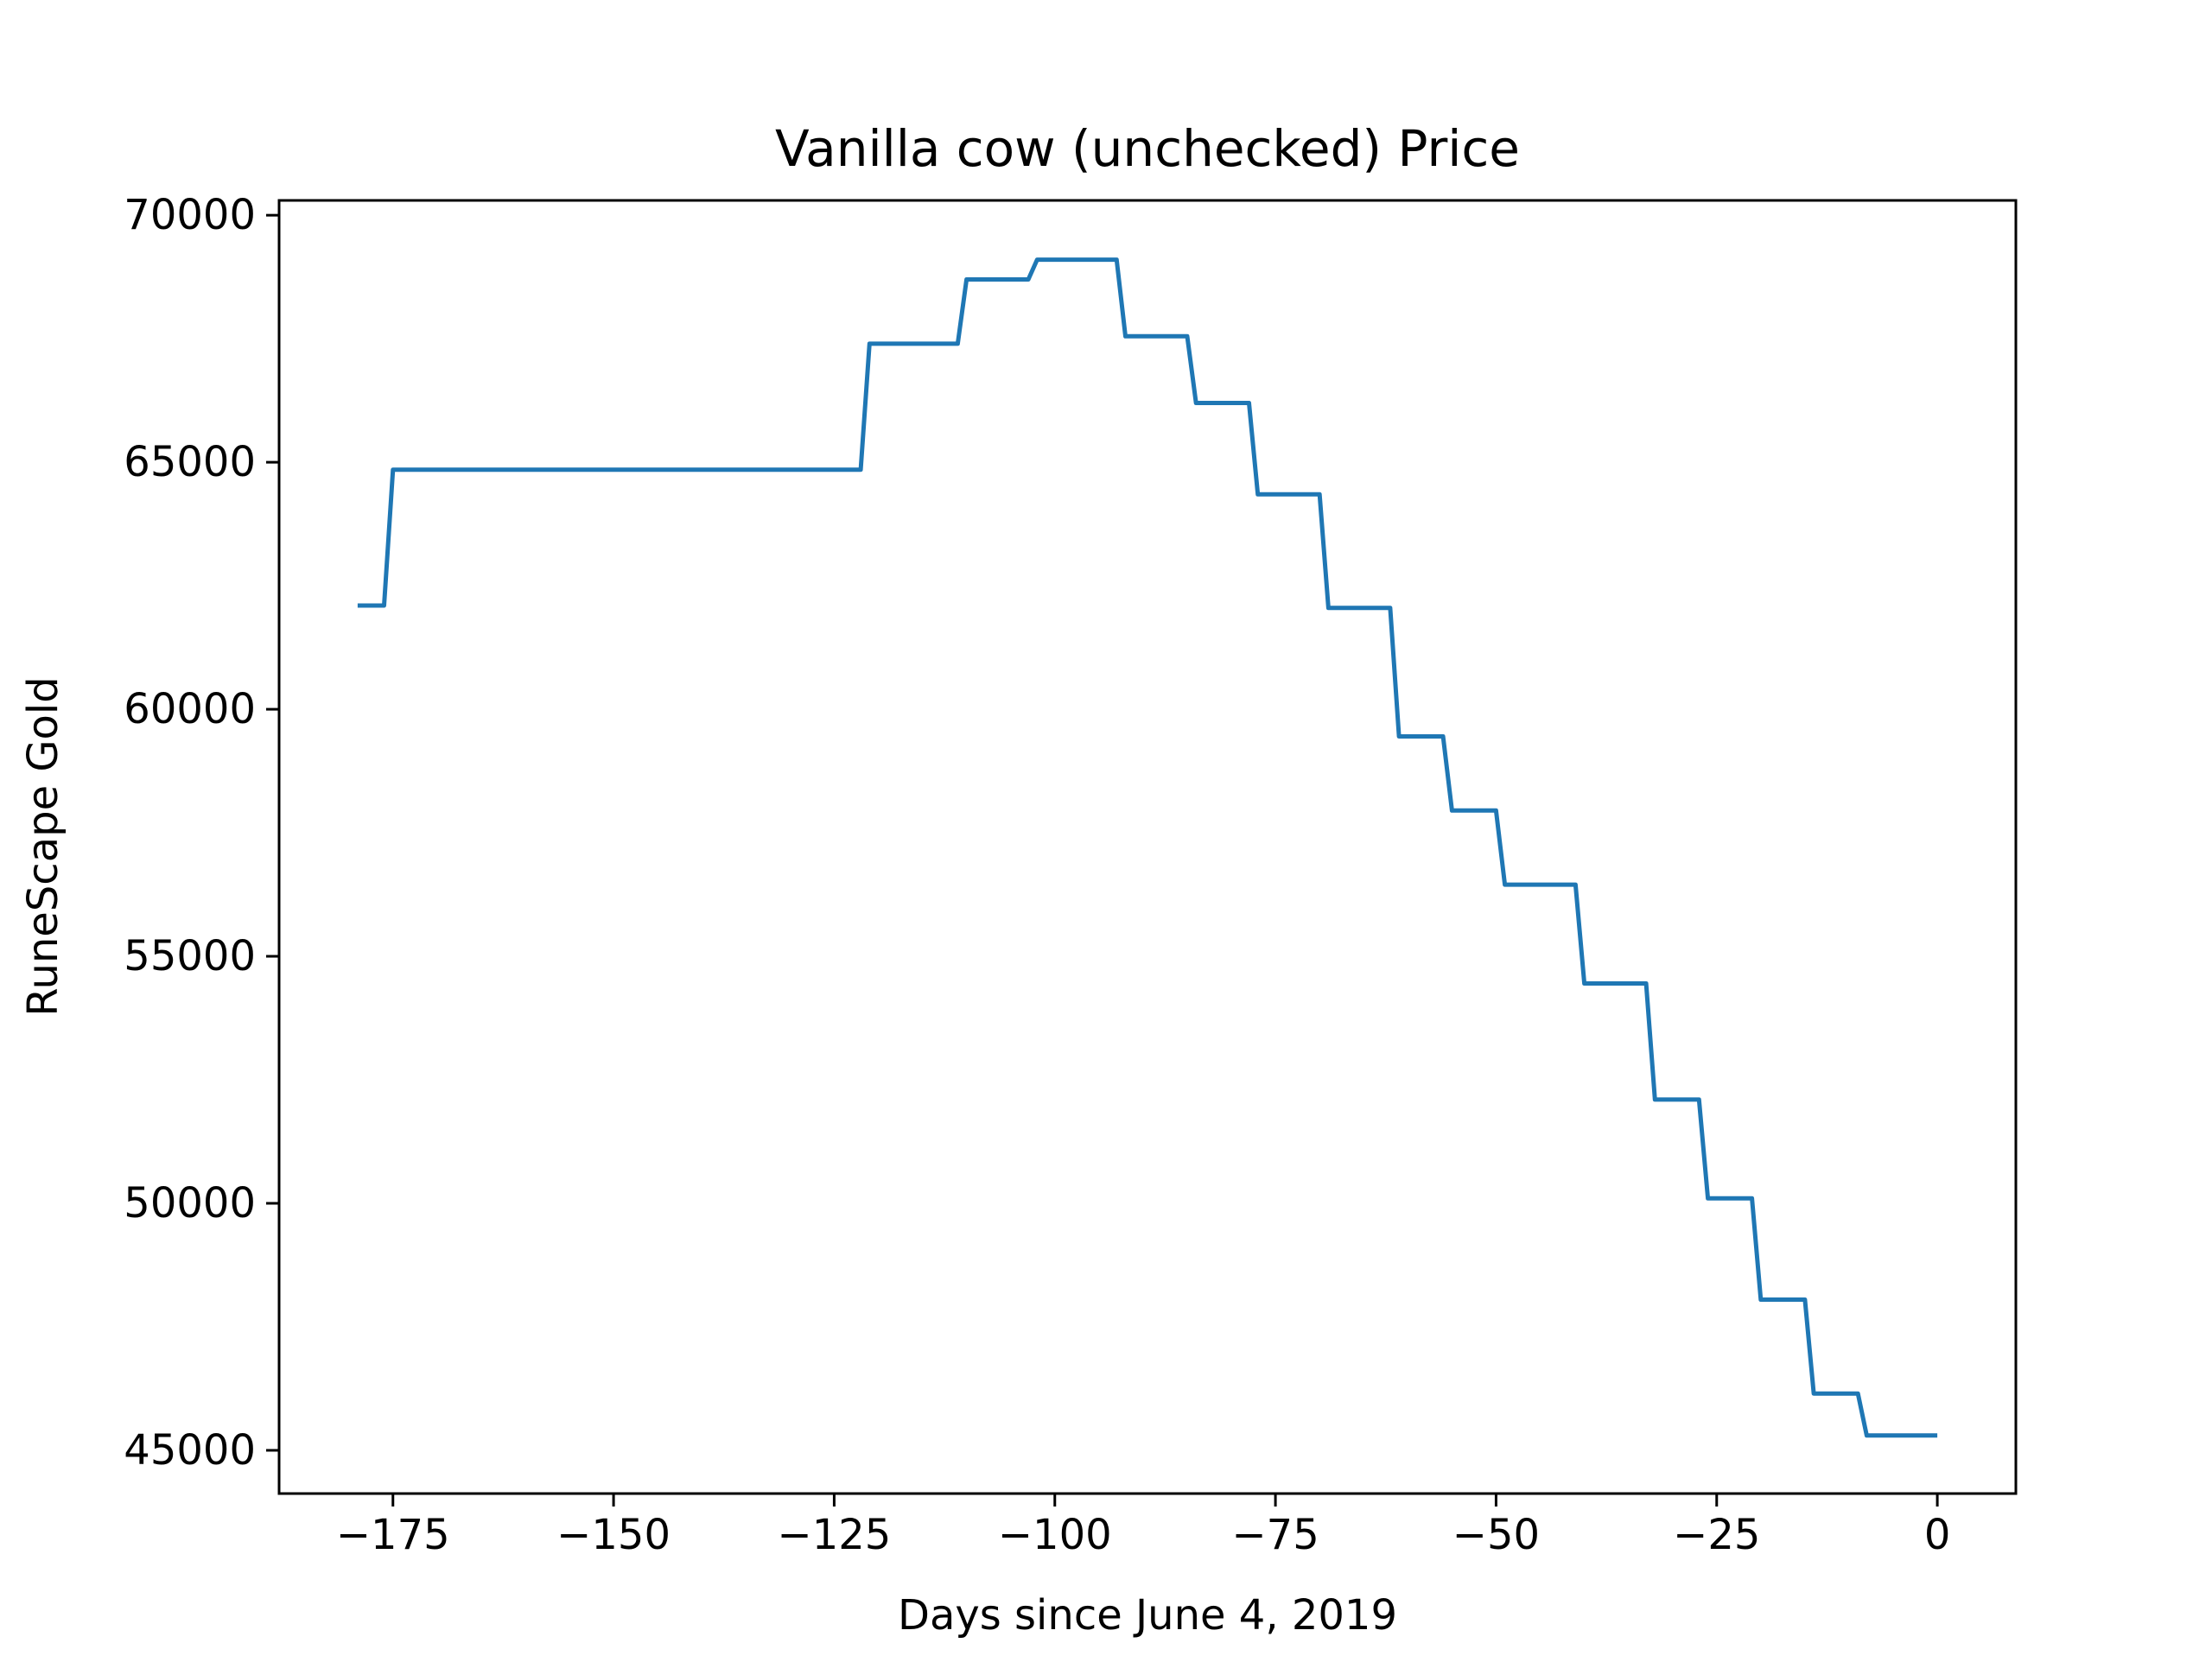 Image resolution: width=2212 pixels, height=1662 pixels. Describe the element at coordinates (1147, 1615) in the screenshot. I see `x-axis-label: Days since June 4, 2019` at that location.